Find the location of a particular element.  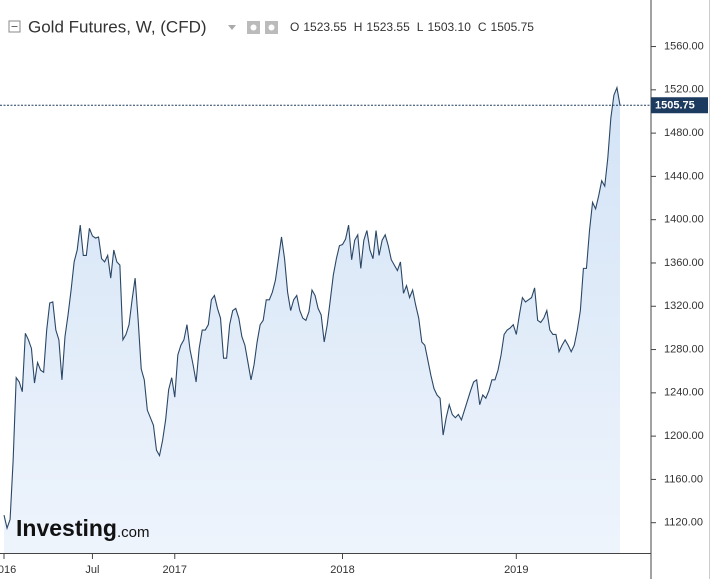

y-tick-label: 1160.00 is located at coordinates (683, 479).